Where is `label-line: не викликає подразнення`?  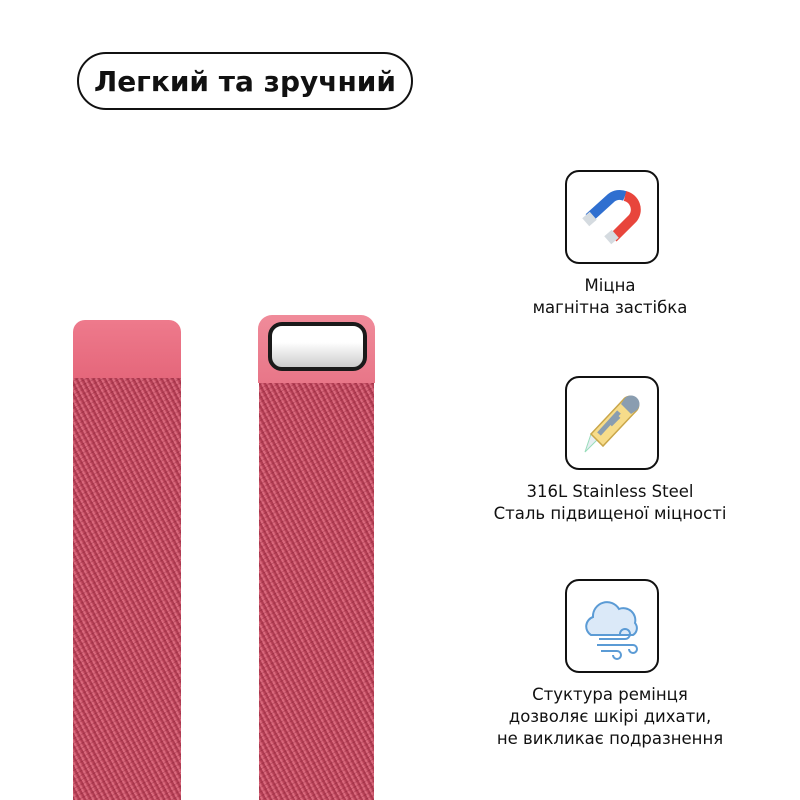
label-line: не викликає подразнення is located at coordinates (610, 738).